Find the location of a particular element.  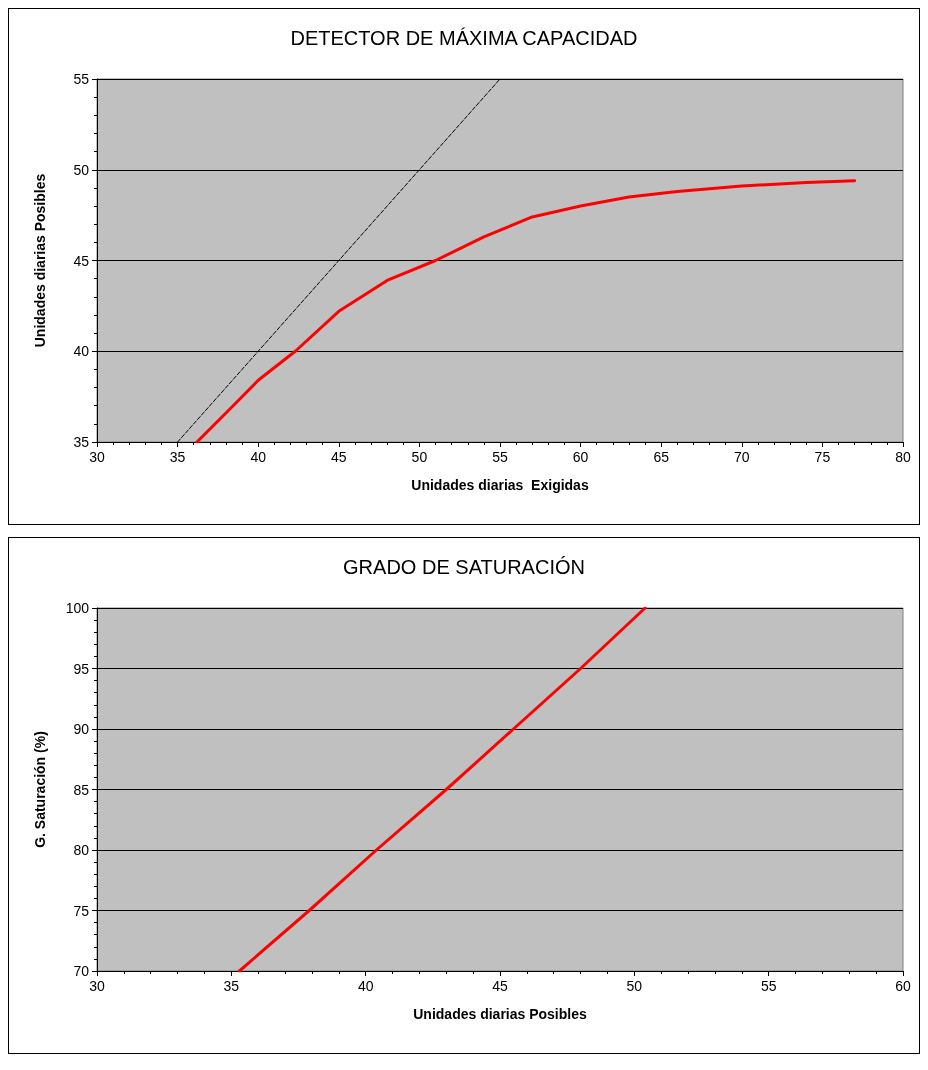

y-tick-label: 45 is located at coordinates (81, 260).